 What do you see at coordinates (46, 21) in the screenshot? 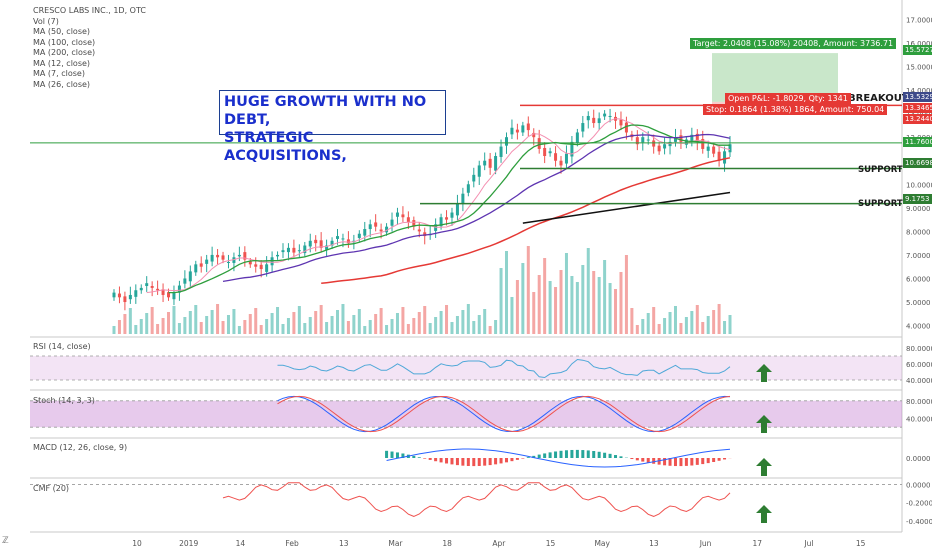
I see `legend-line: Vol (7)` at bounding box center [46, 21].